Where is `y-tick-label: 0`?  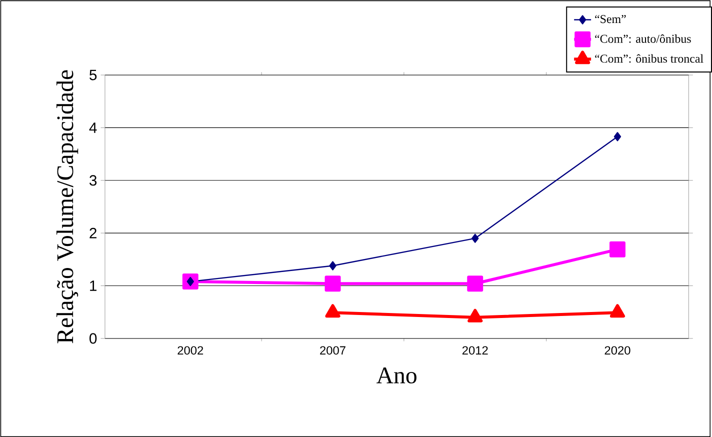
y-tick-label: 0 is located at coordinates (93, 338).